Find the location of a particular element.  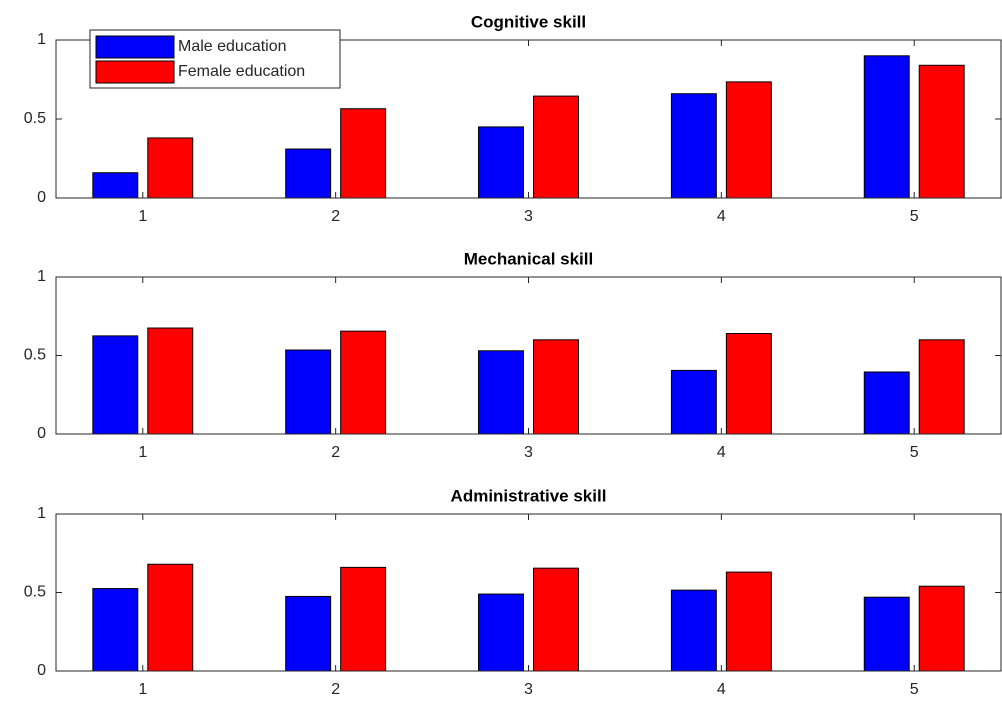

legend-label: Female education is located at coordinates (241, 71).